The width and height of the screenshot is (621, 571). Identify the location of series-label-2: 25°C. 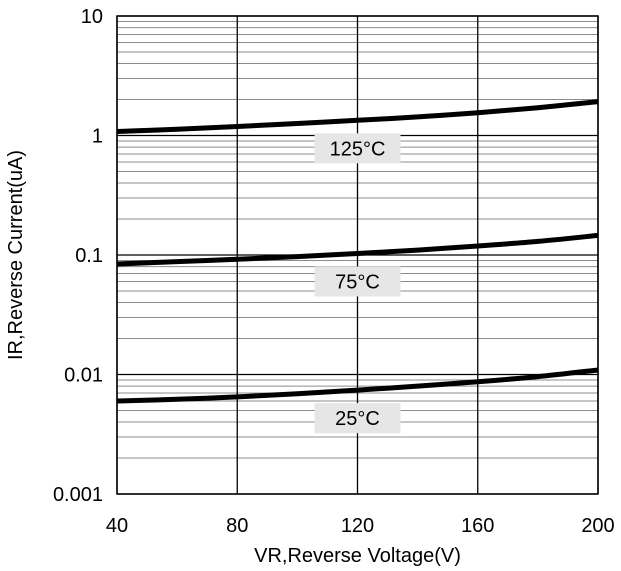
(357, 419).